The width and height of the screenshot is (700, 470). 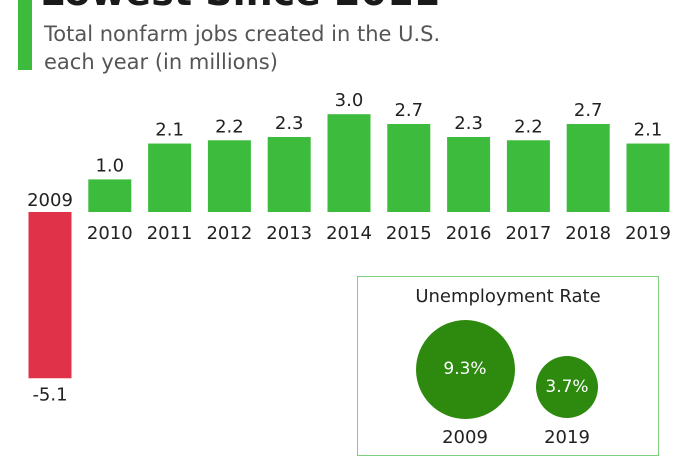 I want to click on bar-2009, so click(x=50, y=295).